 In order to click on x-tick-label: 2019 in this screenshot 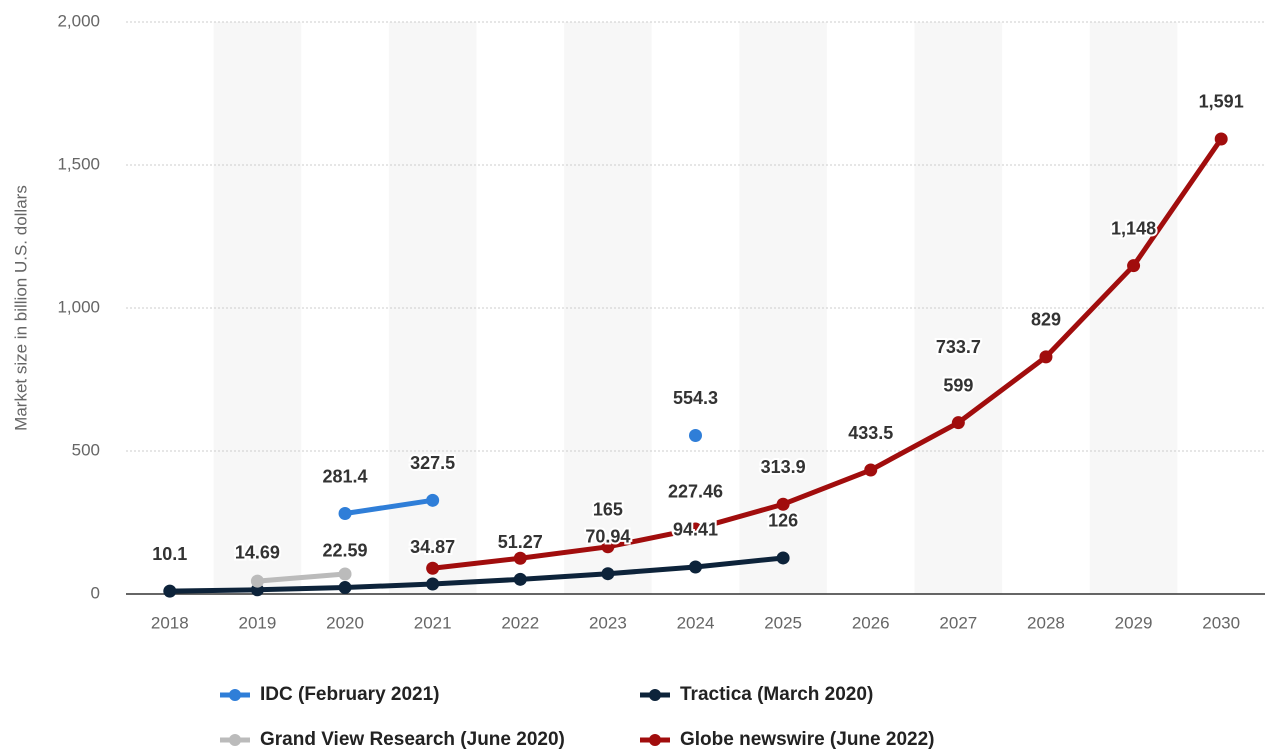, I will do `click(258, 622)`.